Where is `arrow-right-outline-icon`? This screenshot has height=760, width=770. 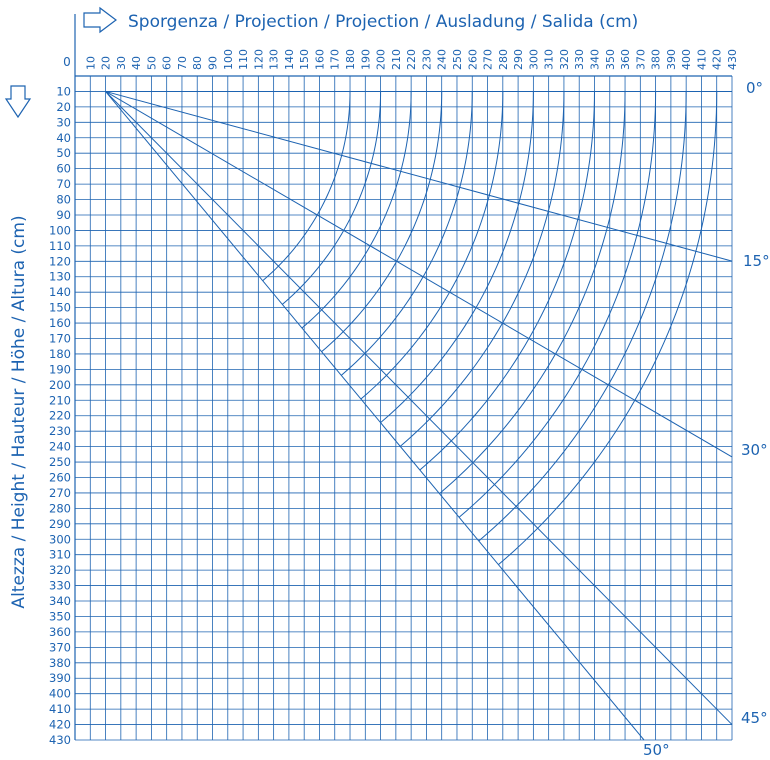
arrow-right-outline-icon is located at coordinates (100, 20).